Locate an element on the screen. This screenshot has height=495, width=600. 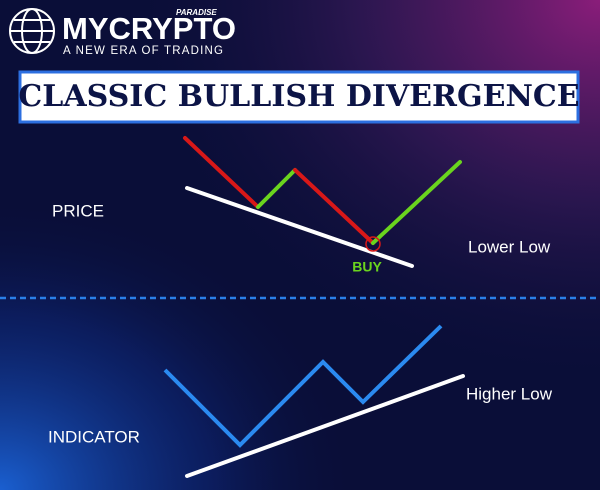
price-lines is located at coordinates (322, 202).